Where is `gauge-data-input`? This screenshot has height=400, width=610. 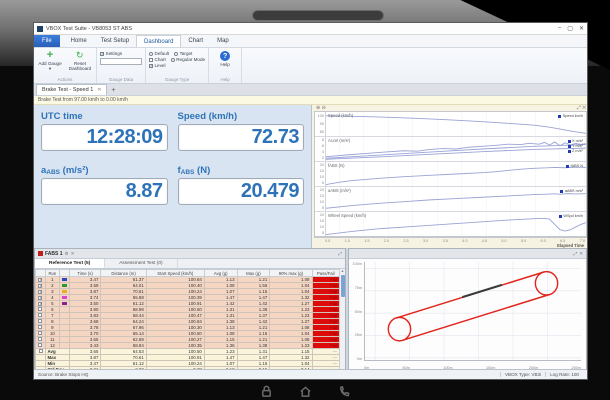 gauge-data-input is located at coordinates (121, 61).